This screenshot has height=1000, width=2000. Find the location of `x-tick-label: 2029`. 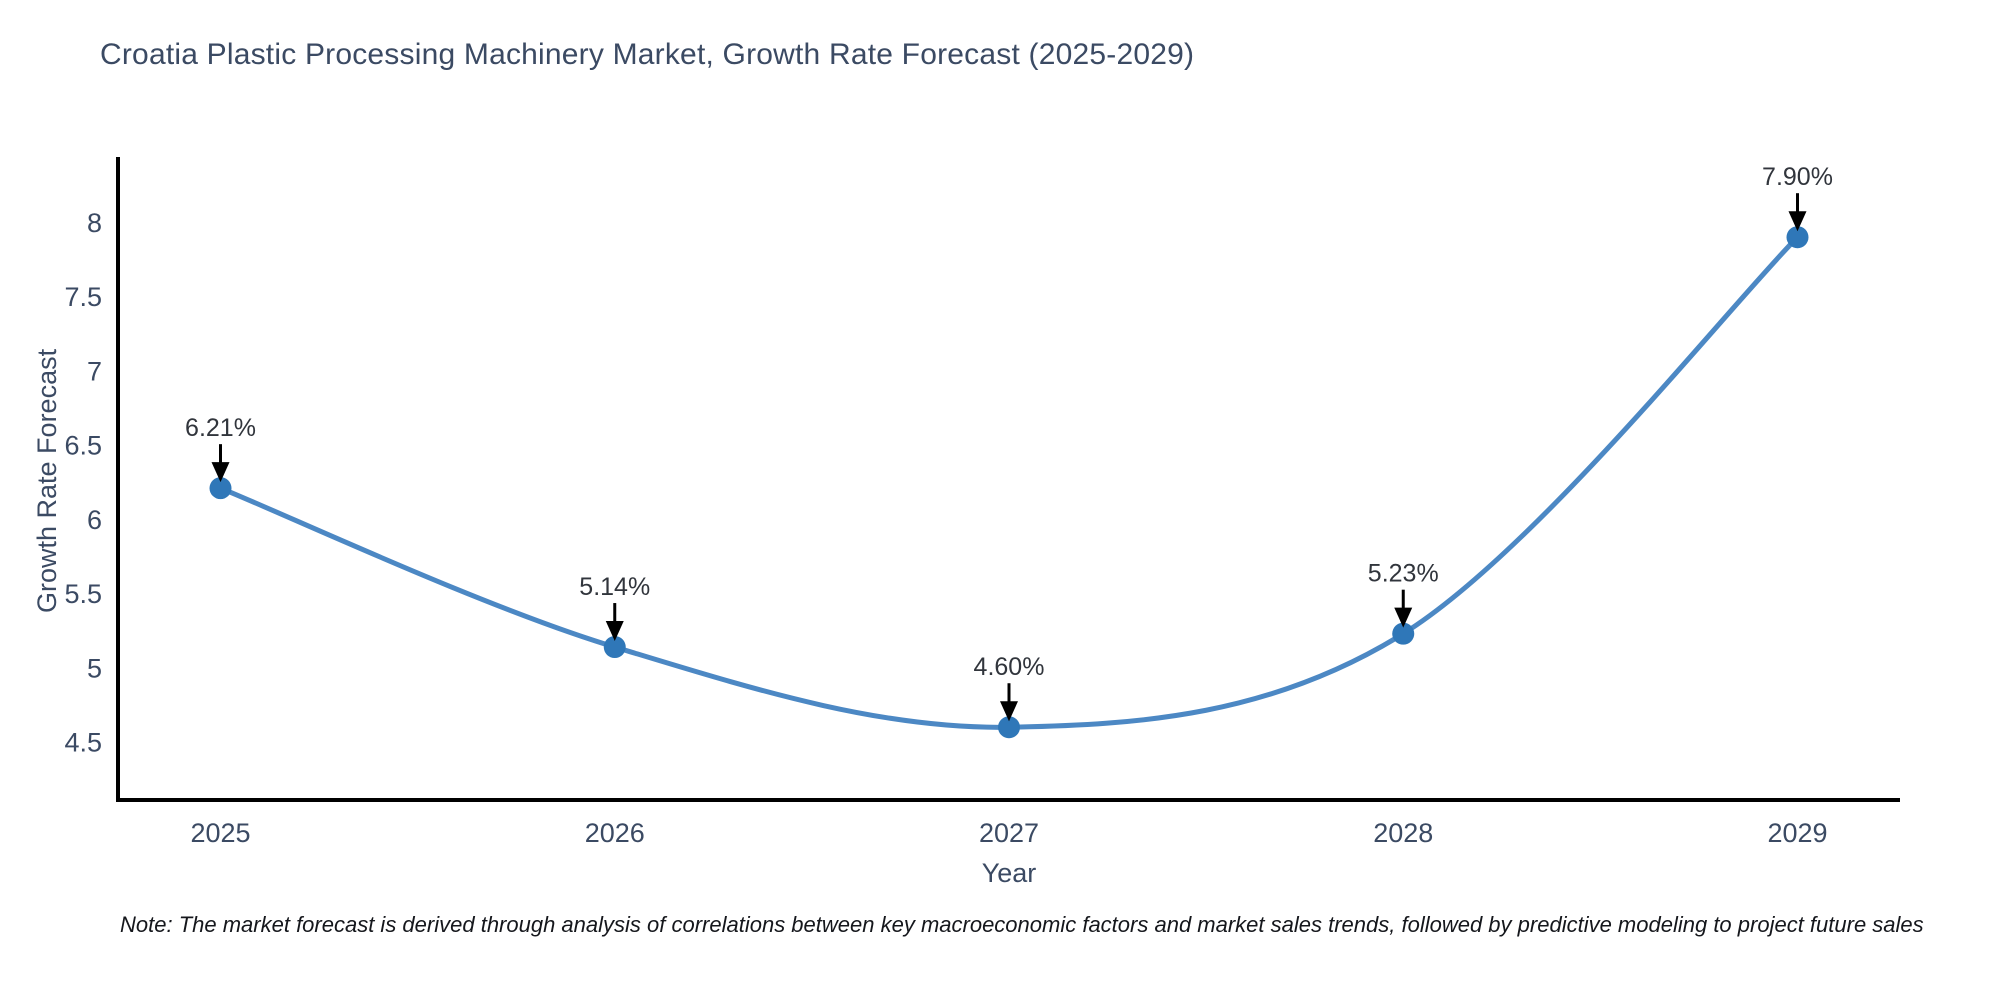

x-tick-label: 2029 is located at coordinates (1797, 833).